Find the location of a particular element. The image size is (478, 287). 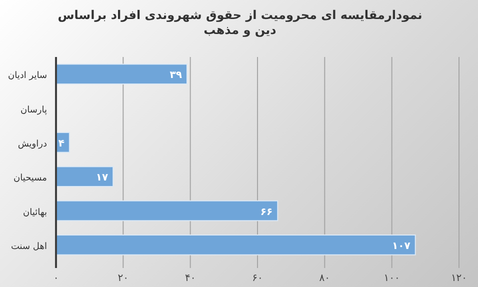

data-label: ۳۹ is located at coordinates (176, 76).